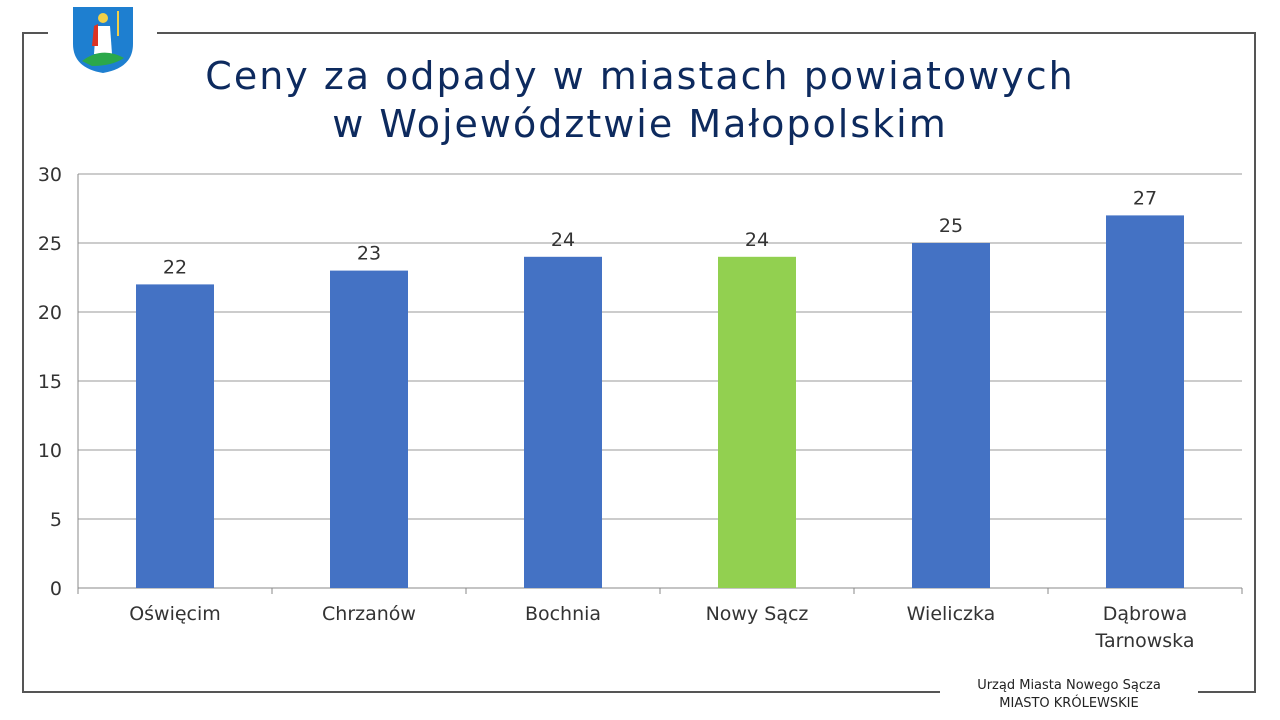 The image size is (1280, 720). Describe the element at coordinates (175, 614) in the screenshot. I see `x-tick-label: Oświęcim` at that location.